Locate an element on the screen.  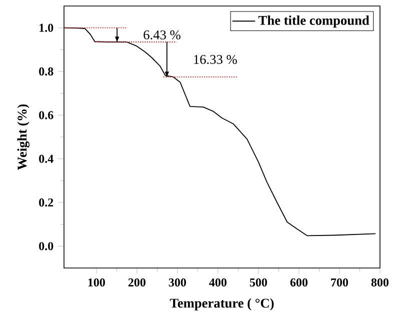
x-tick-label: 500 is located at coordinates (258, 282).